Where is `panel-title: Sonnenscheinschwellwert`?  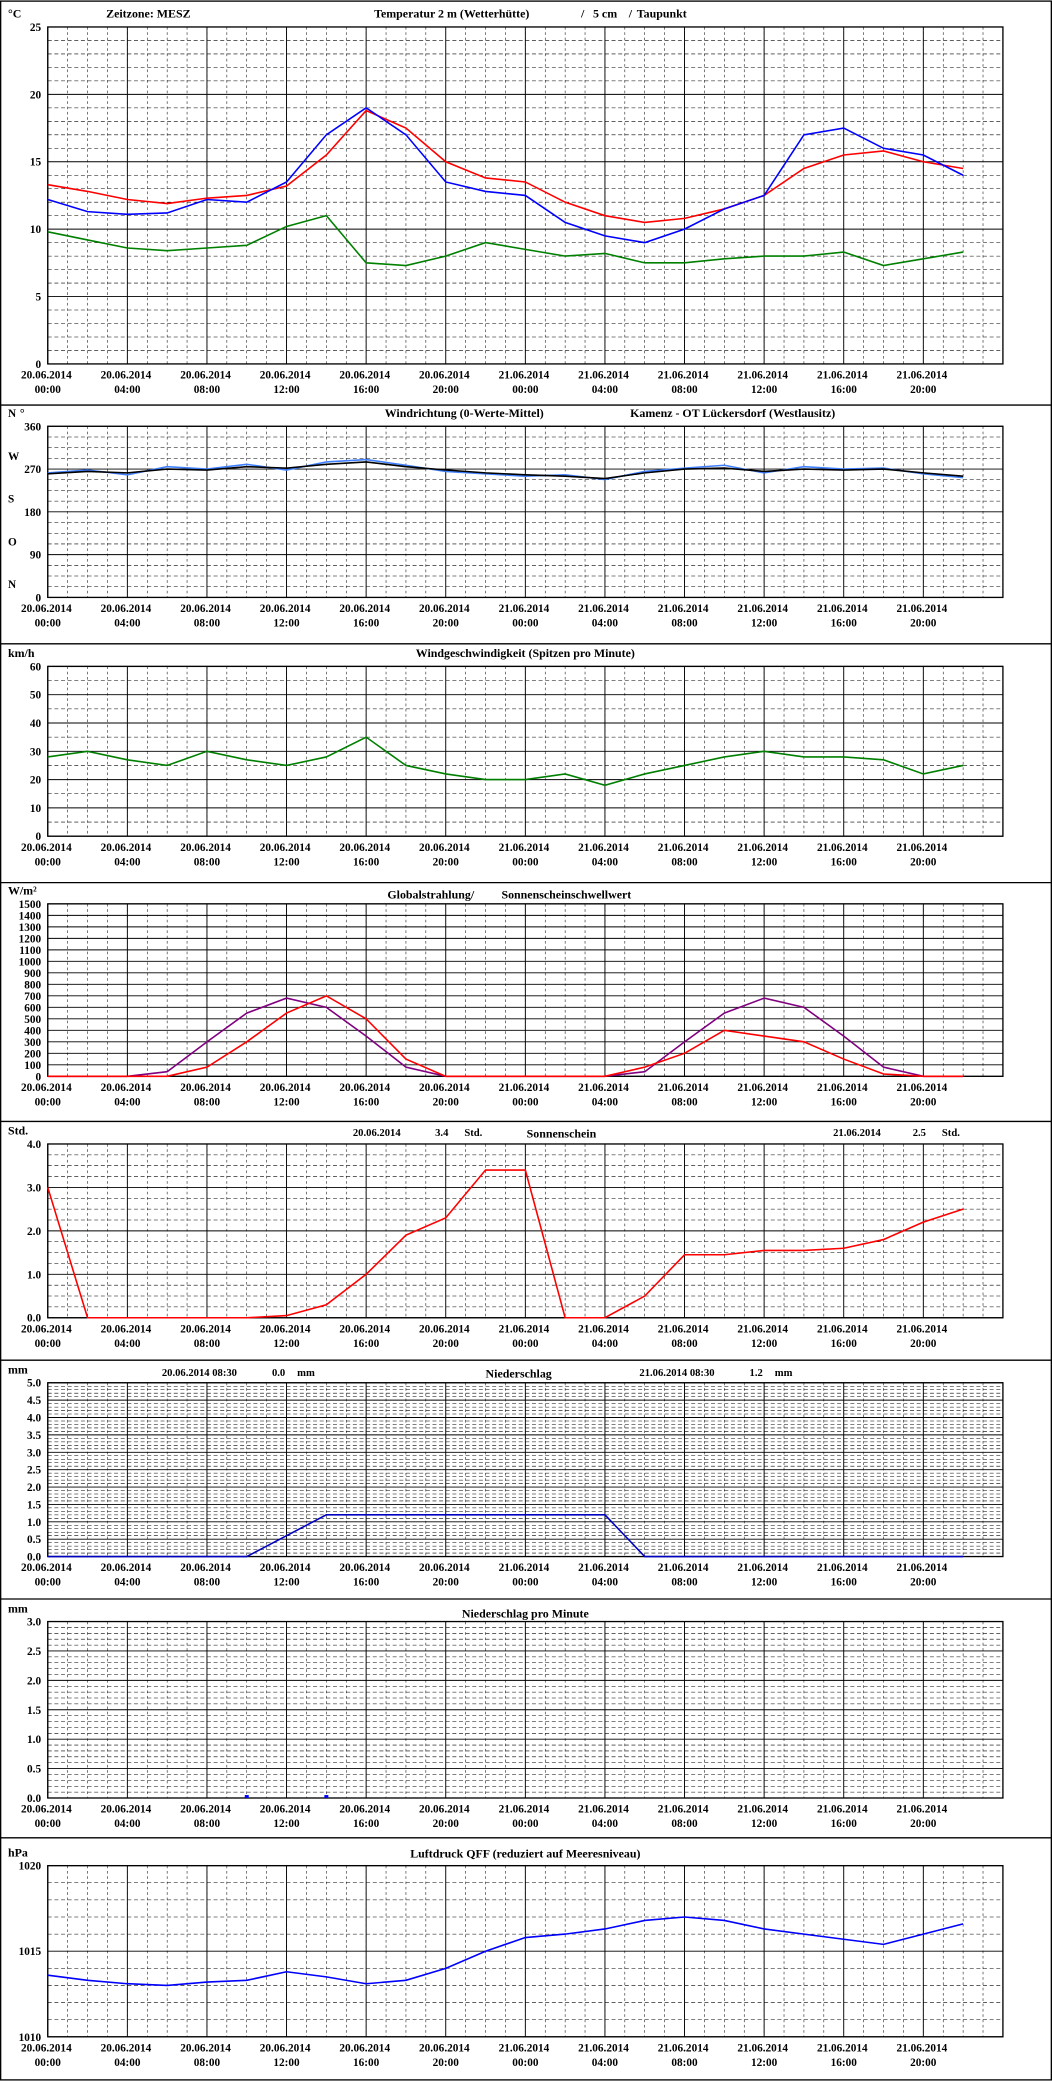
panel-title: Sonnenscheinschwellwert is located at coordinates (566, 895).